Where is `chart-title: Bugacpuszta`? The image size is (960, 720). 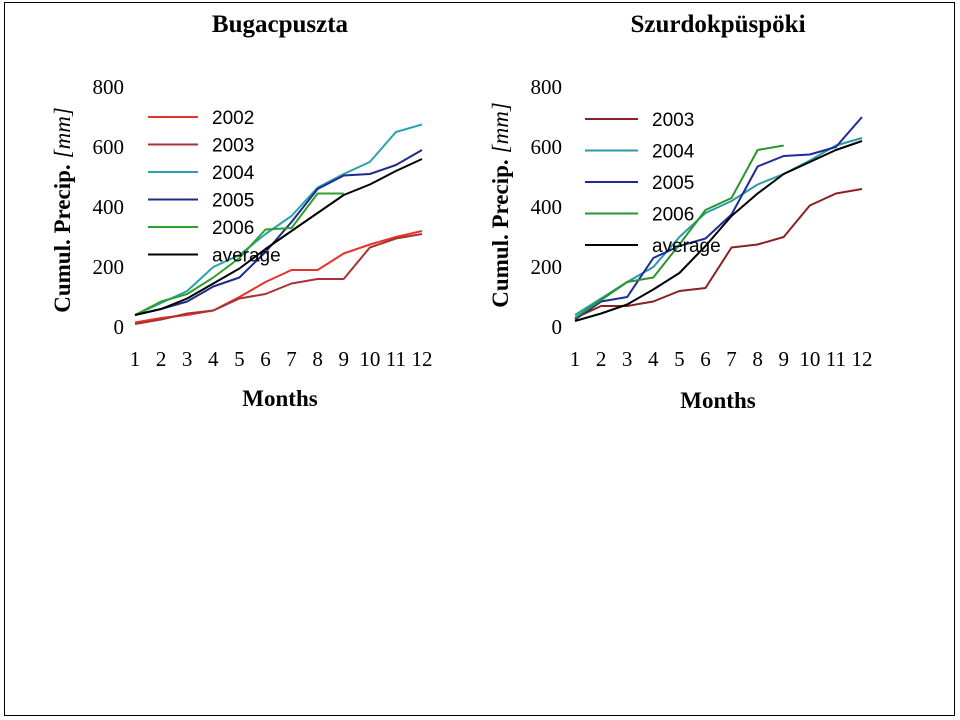 chart-title: Bugacpuszta is located at coordinates (280, 24).